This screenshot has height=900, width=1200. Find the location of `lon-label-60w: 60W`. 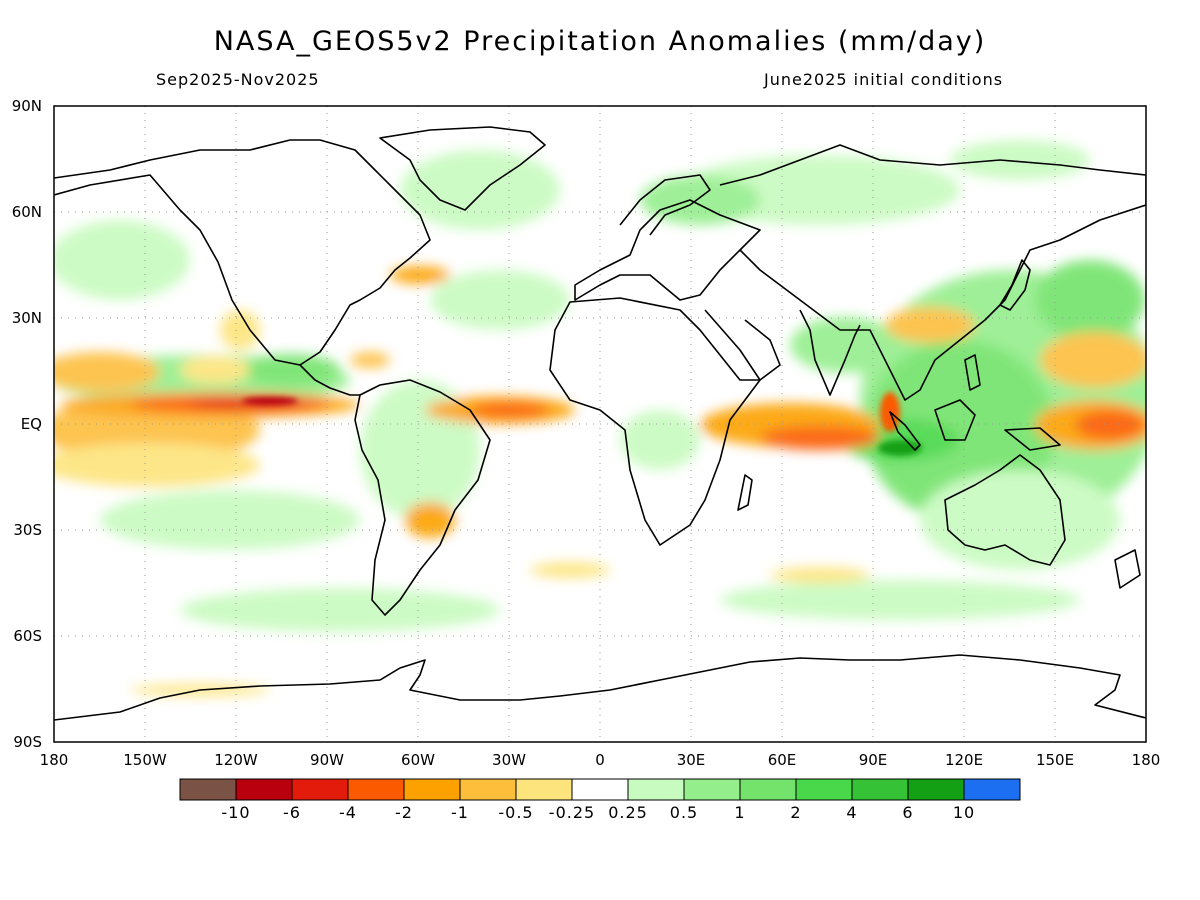

lon-label-60w: 60W is located at coordinates (418, 760).